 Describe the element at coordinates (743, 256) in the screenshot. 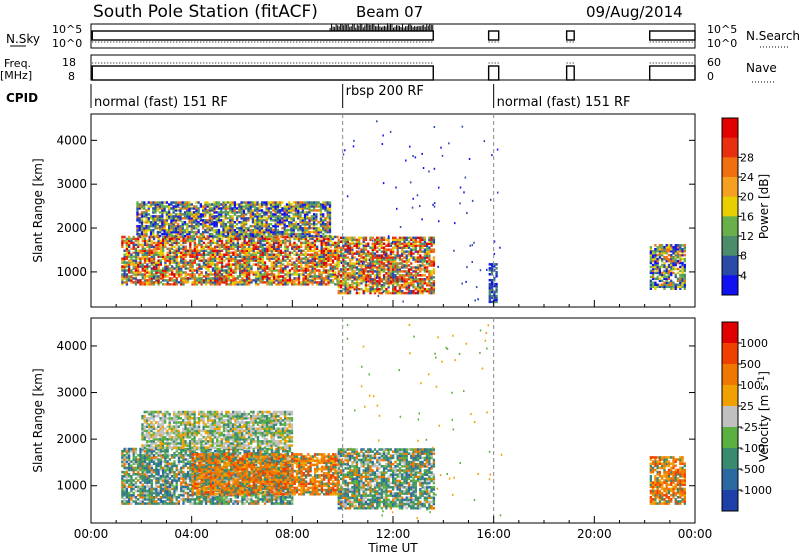

I see `colorbar-tick-label: 8` at that location.